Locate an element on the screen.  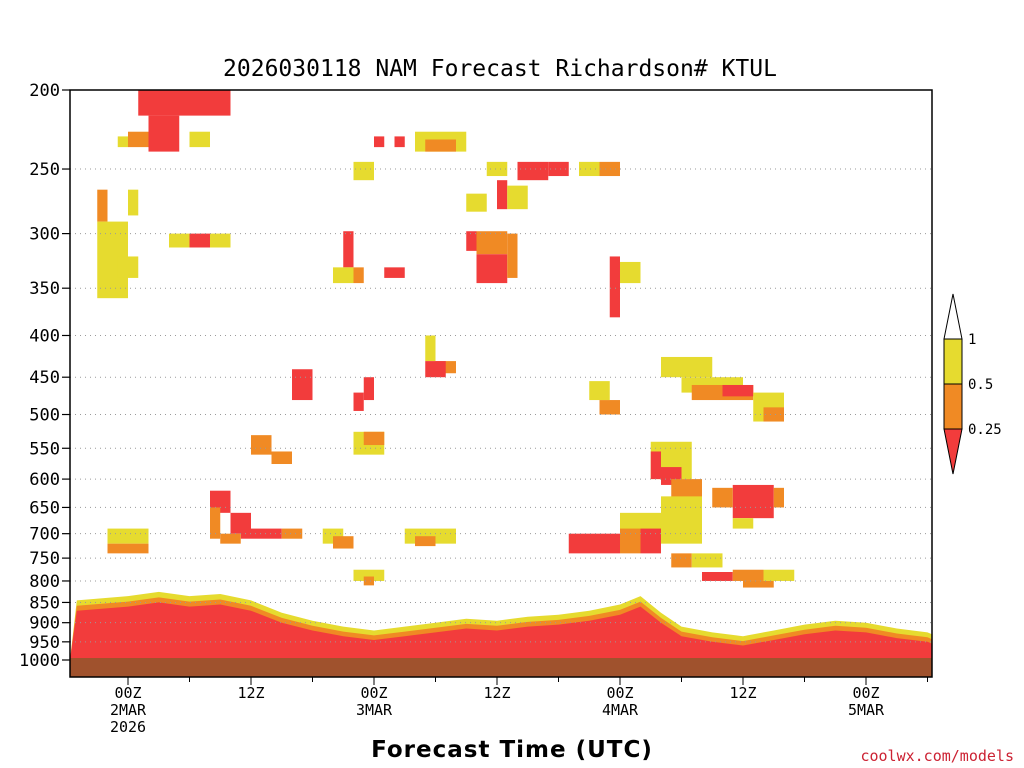
x-tick-label: 4MAR is located at coordinates (620, 710).